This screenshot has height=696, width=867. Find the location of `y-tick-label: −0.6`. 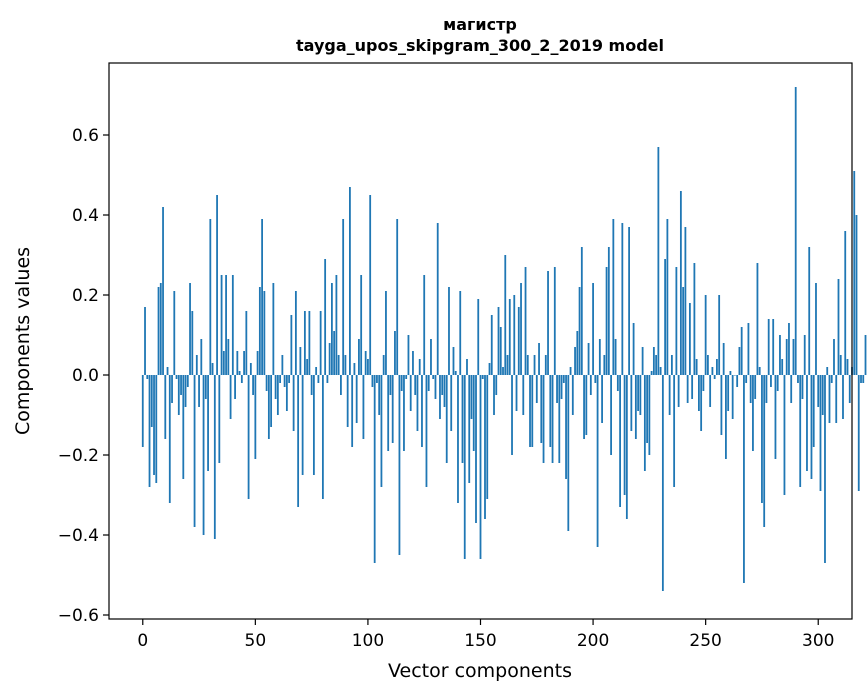

y-tick-label: −0.6 is located at coordinates (78, 616).